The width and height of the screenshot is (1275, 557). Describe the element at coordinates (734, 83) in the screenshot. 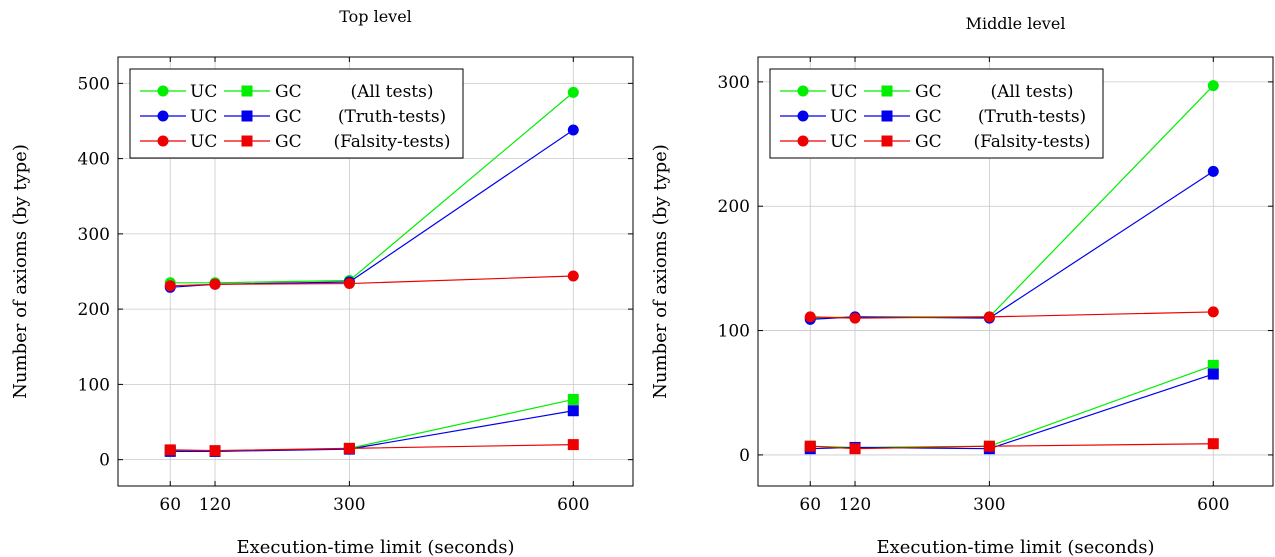

I see `y-tick-label: 300` at that location.